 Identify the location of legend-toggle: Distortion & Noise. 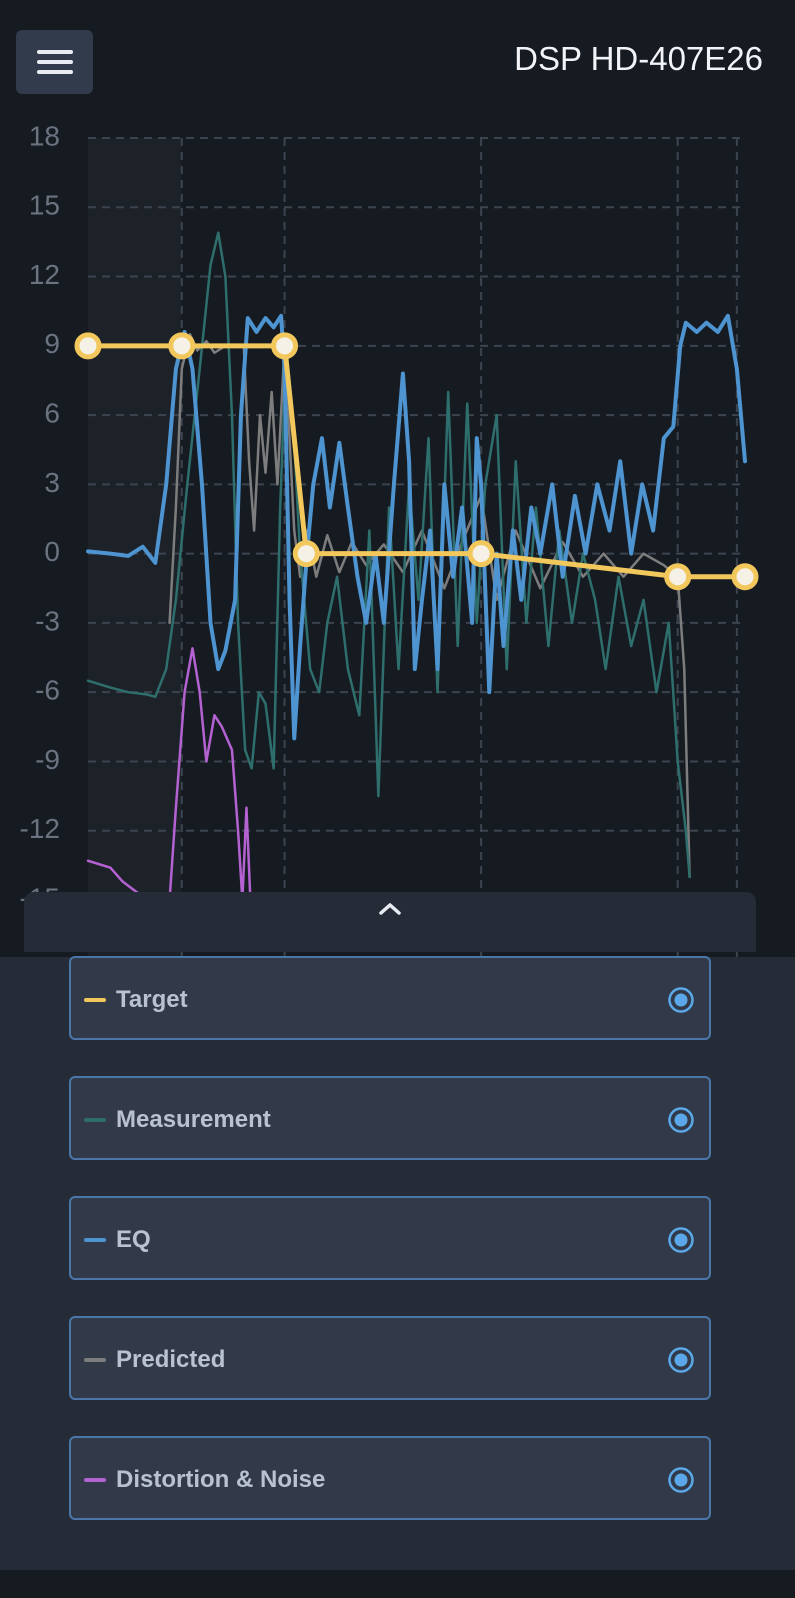
(390, 1478).